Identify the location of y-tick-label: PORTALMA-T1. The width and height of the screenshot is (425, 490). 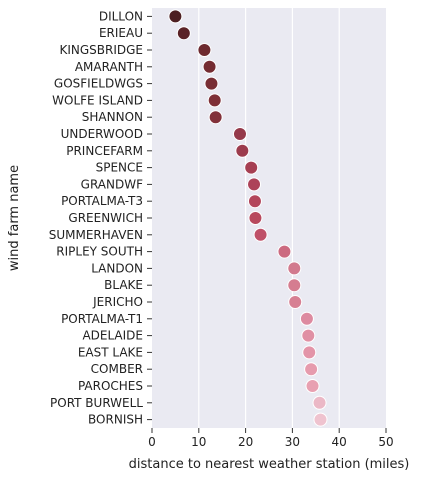
(102, 319).